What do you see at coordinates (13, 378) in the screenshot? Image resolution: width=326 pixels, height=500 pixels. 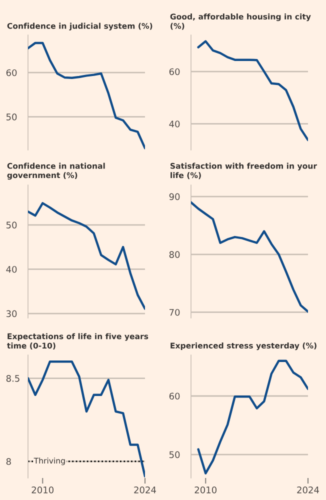 I see `y-tick-label: 8.5` at bounding box center [13, 378].